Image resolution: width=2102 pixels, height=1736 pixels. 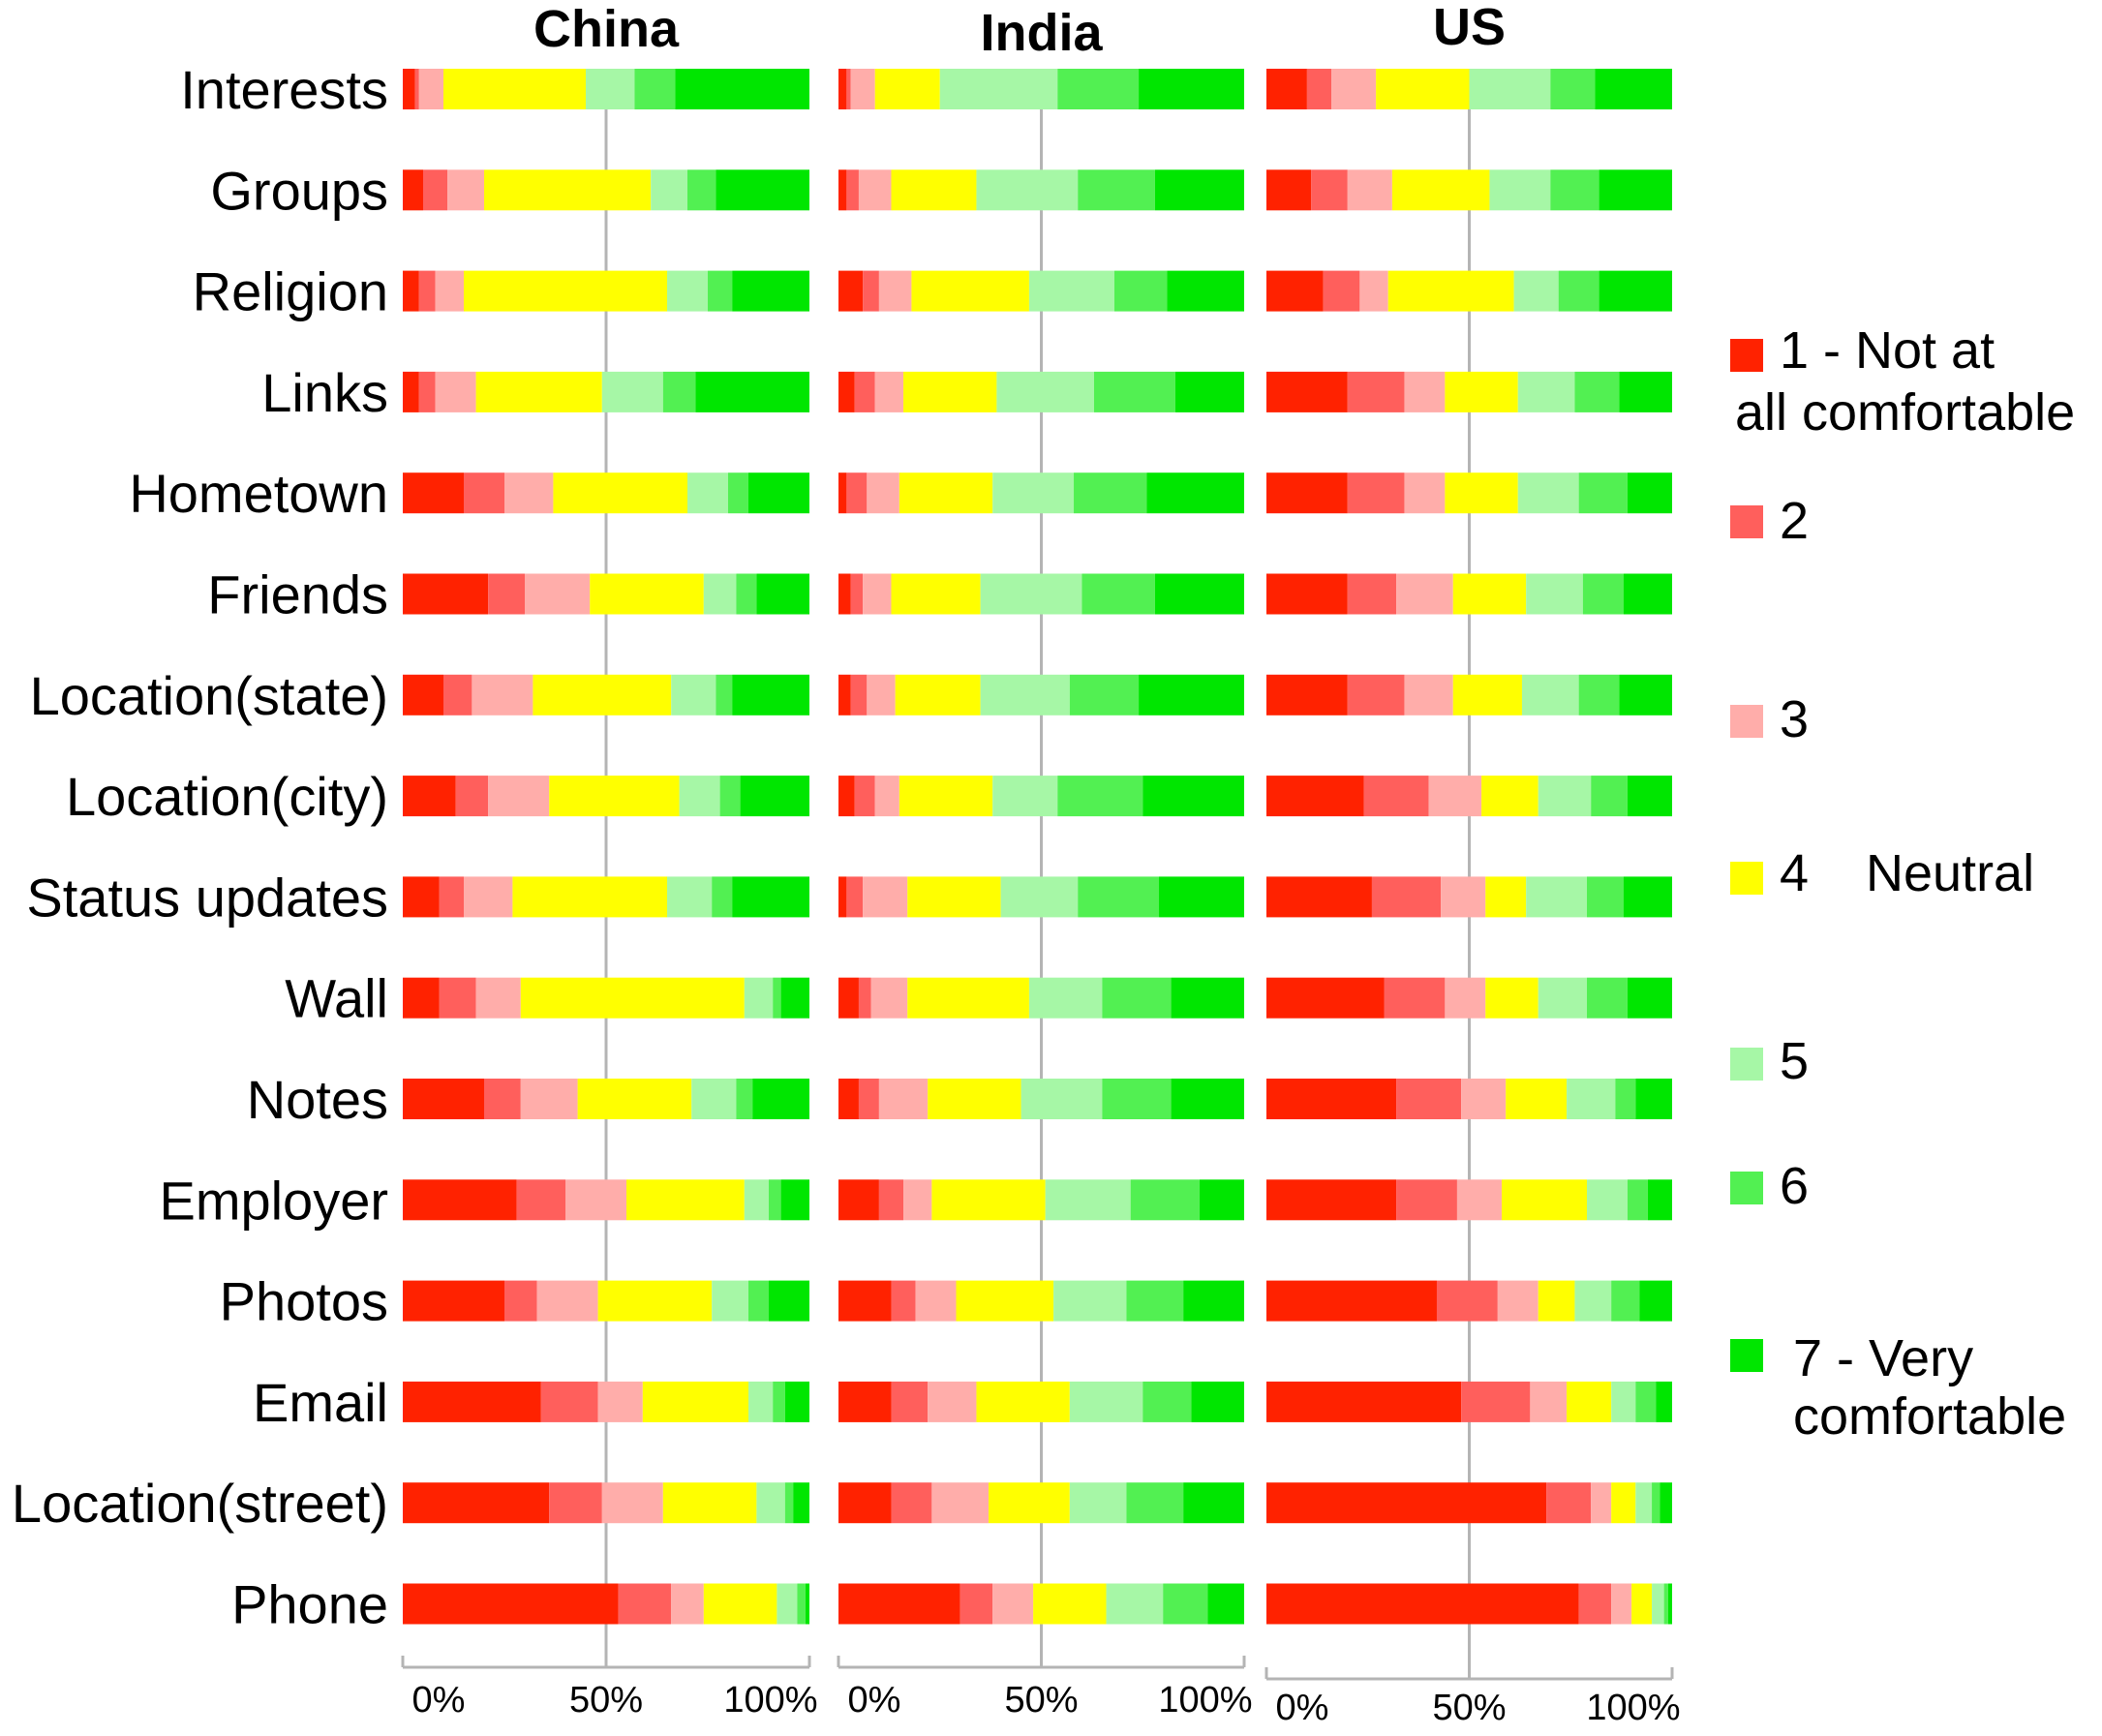 I want to click on category-label: Employer, so click(x=273, y=1200).